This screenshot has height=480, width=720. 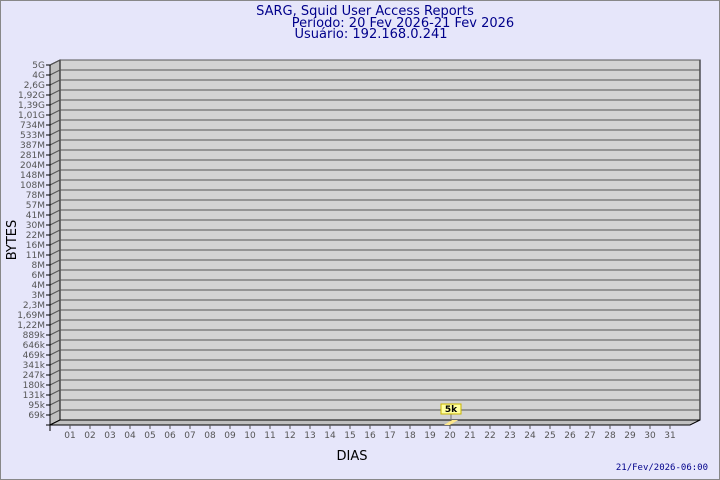 I want to click on y-tick-label: 247k, so click(x=34, y=376).